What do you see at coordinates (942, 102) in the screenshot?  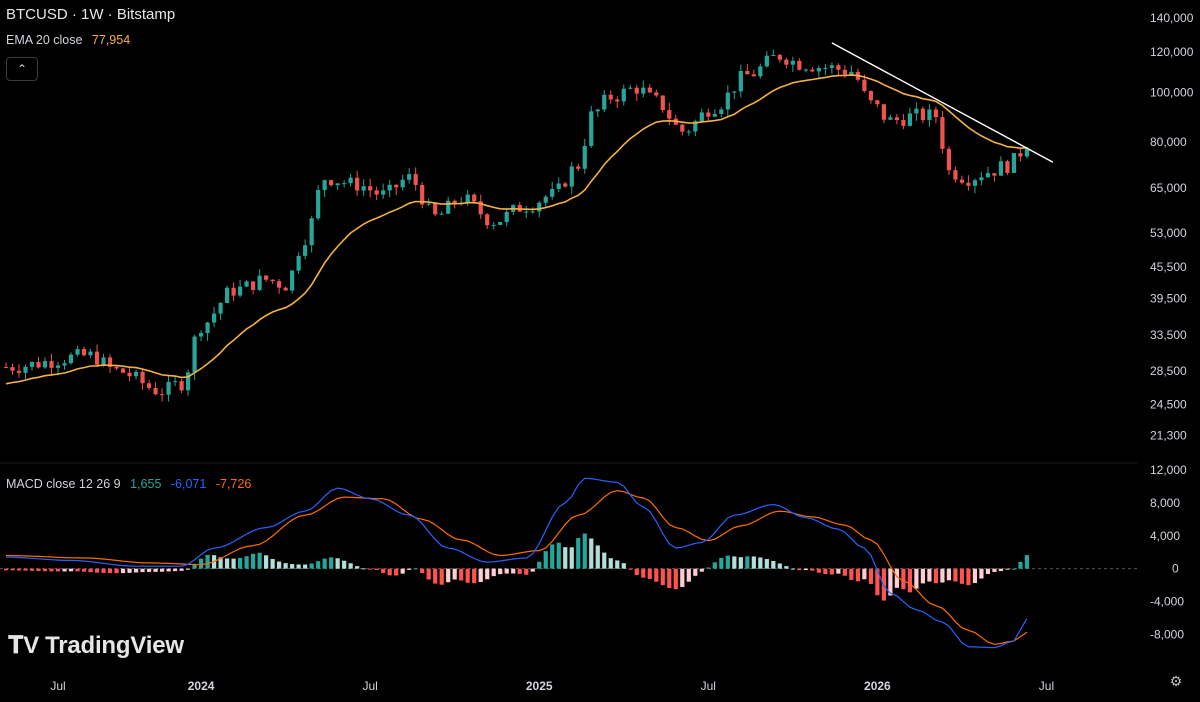 I see `trendline` at bounding box center [942, 102].